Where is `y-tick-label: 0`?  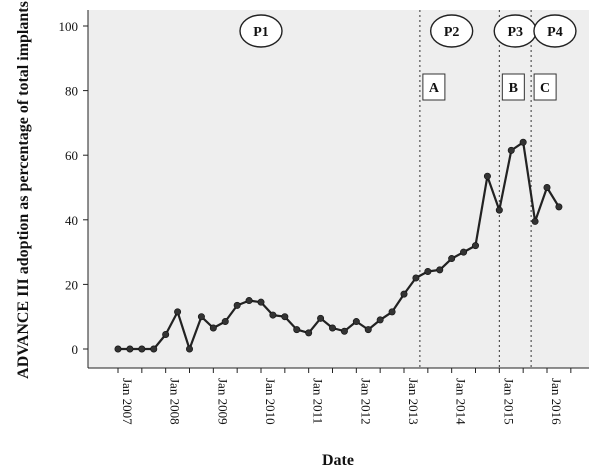
y-tick-label: 0 is located at coordinates (75, 349).